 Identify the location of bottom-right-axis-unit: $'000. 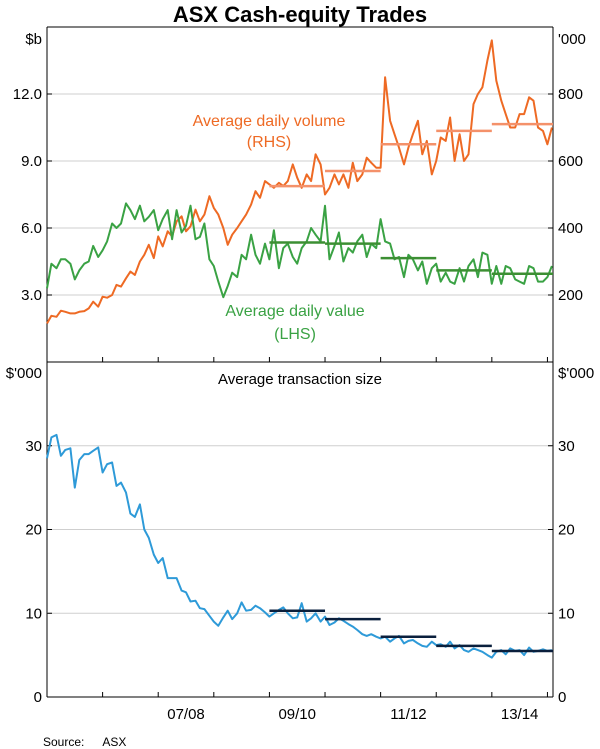
(576, 373).